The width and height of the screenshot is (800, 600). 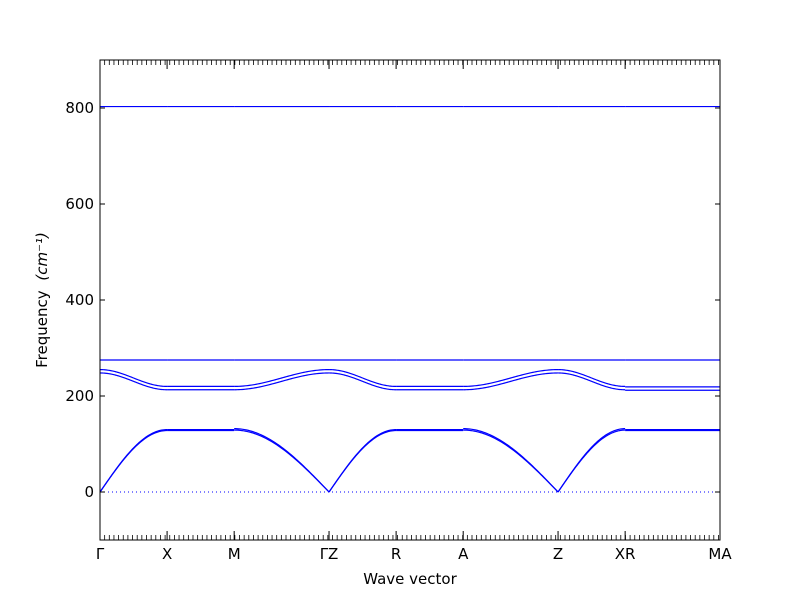 I want to click on band-line-seg0-band1, so click(x=133, y=461).